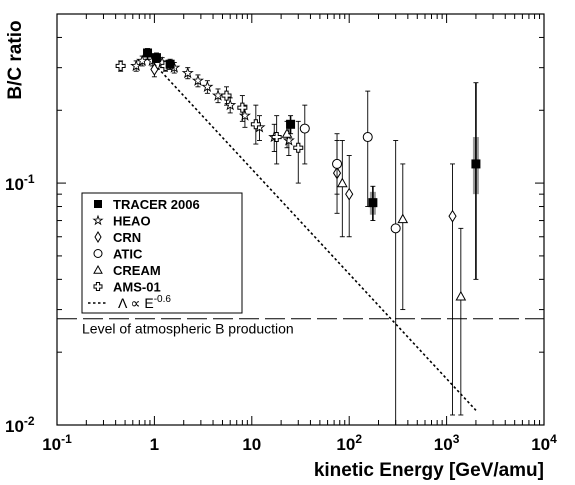  I want to click on x-tick-label: 10³, so click(447, 443).